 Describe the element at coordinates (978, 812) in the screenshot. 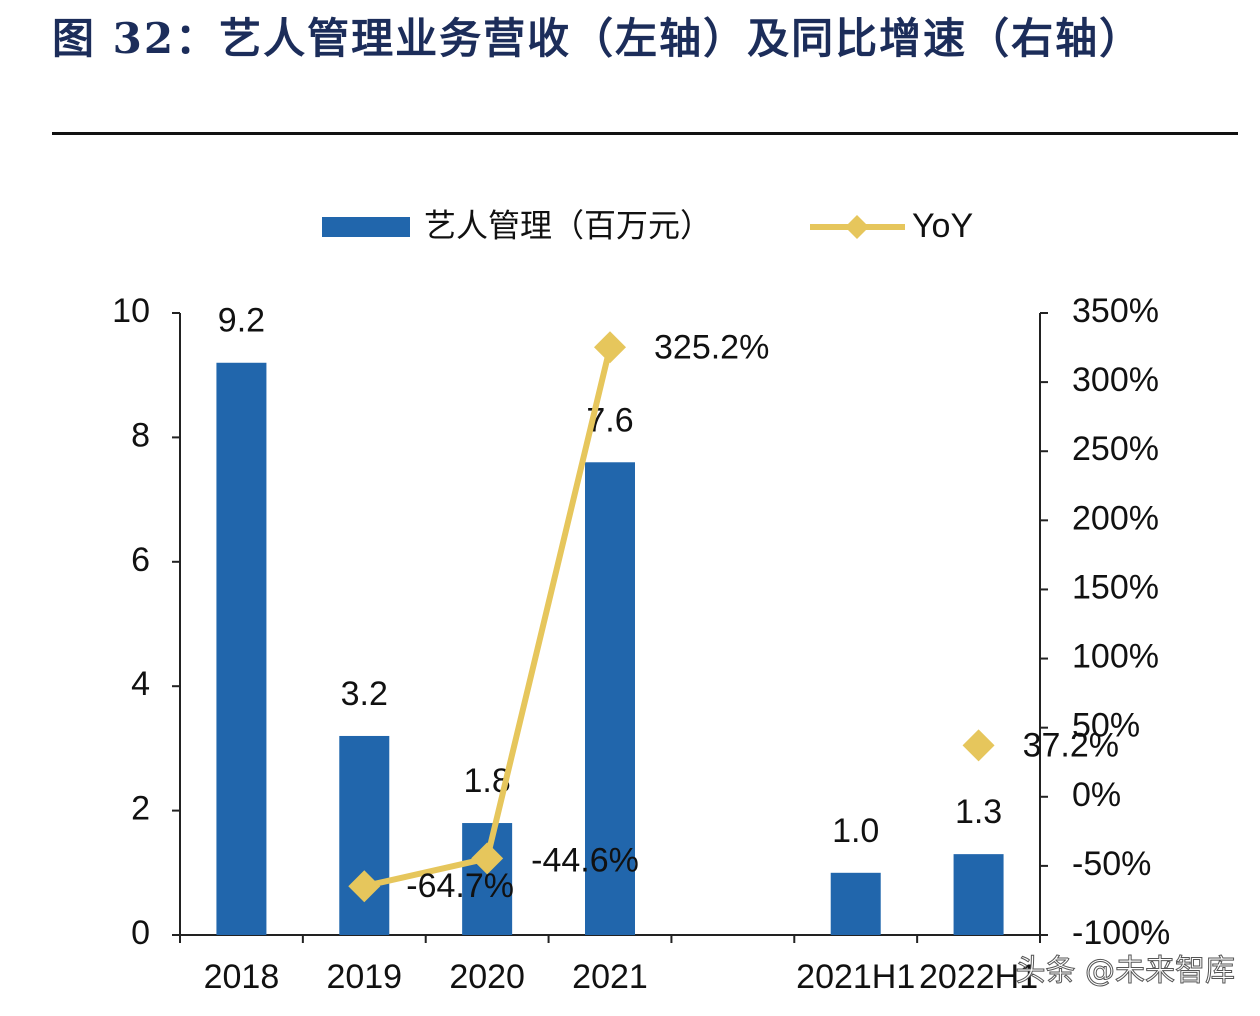

I see `bar-value-label: 1.3` at that location.